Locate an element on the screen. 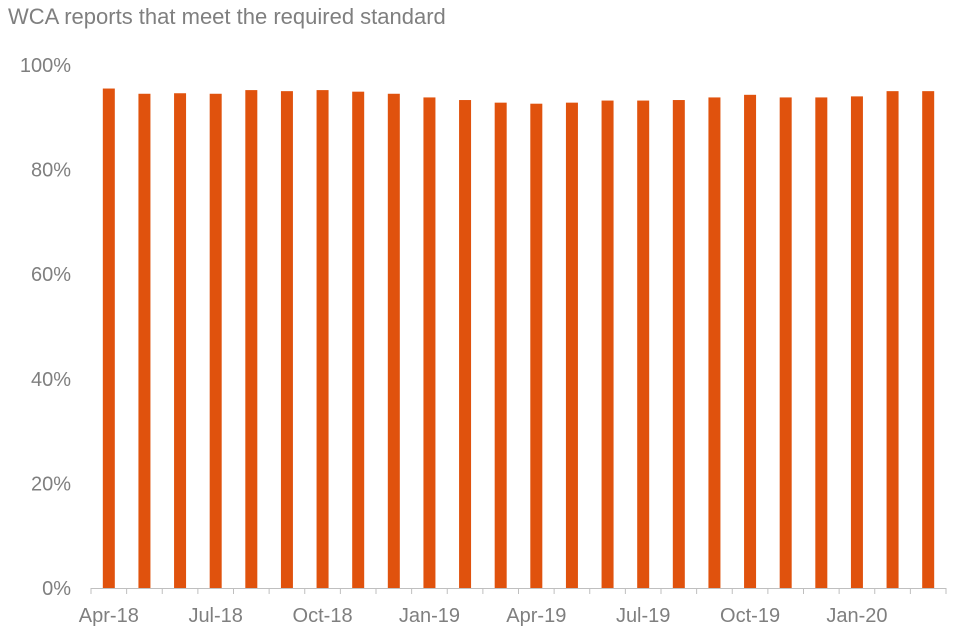  x-tick-label: Jul-18 is located at coordinates (215, 616).